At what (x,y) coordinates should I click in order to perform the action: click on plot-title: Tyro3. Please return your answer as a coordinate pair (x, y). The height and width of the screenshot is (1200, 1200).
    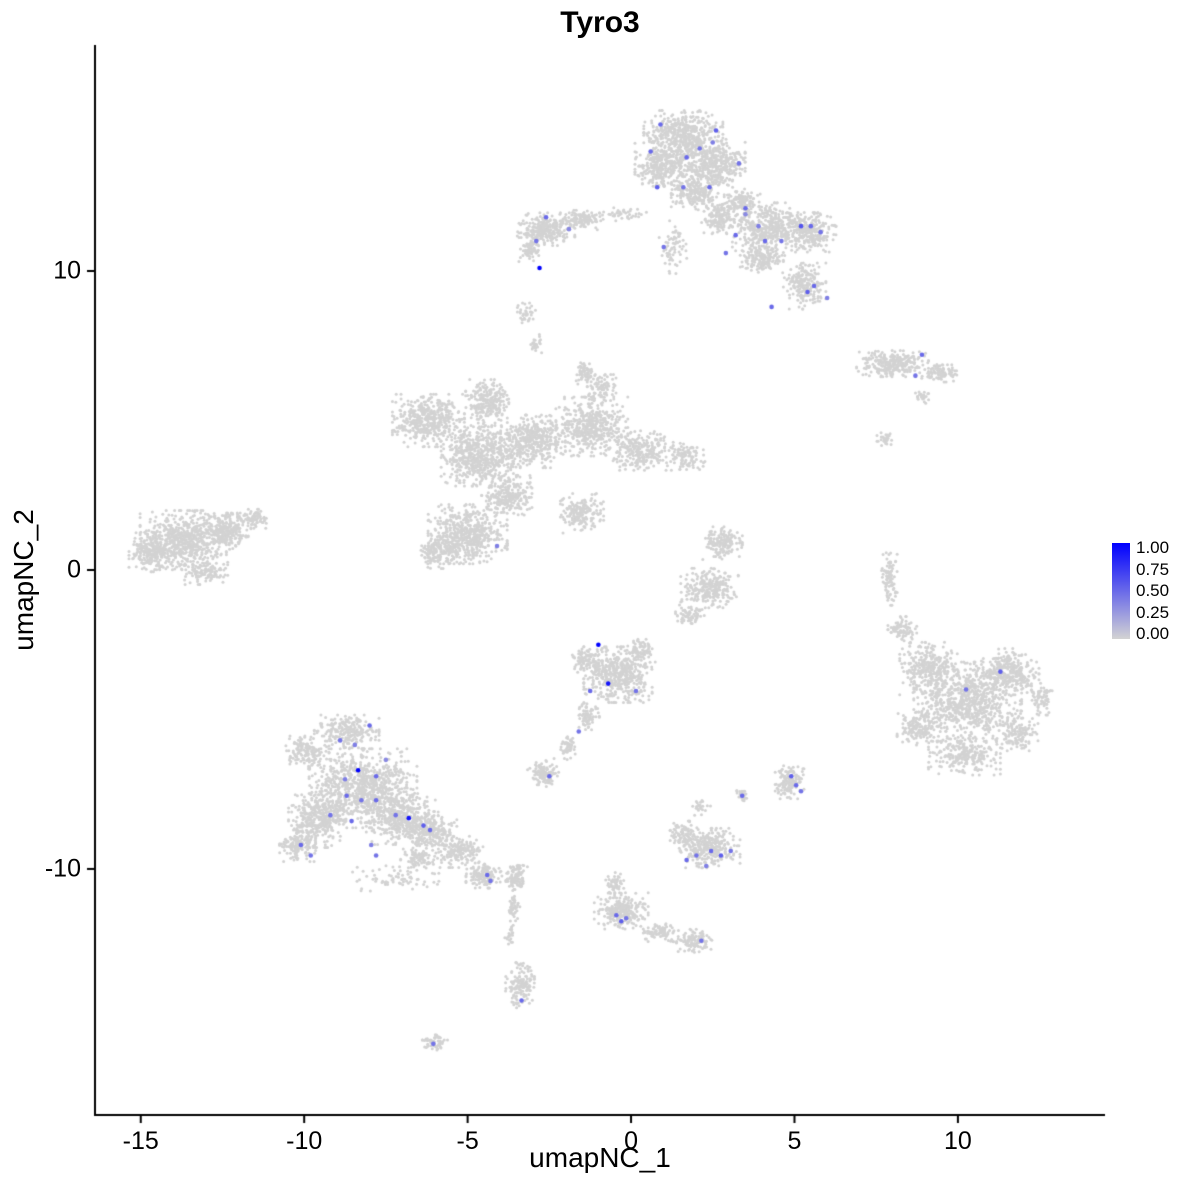
    Looking at the image, I should click on (600, 22).